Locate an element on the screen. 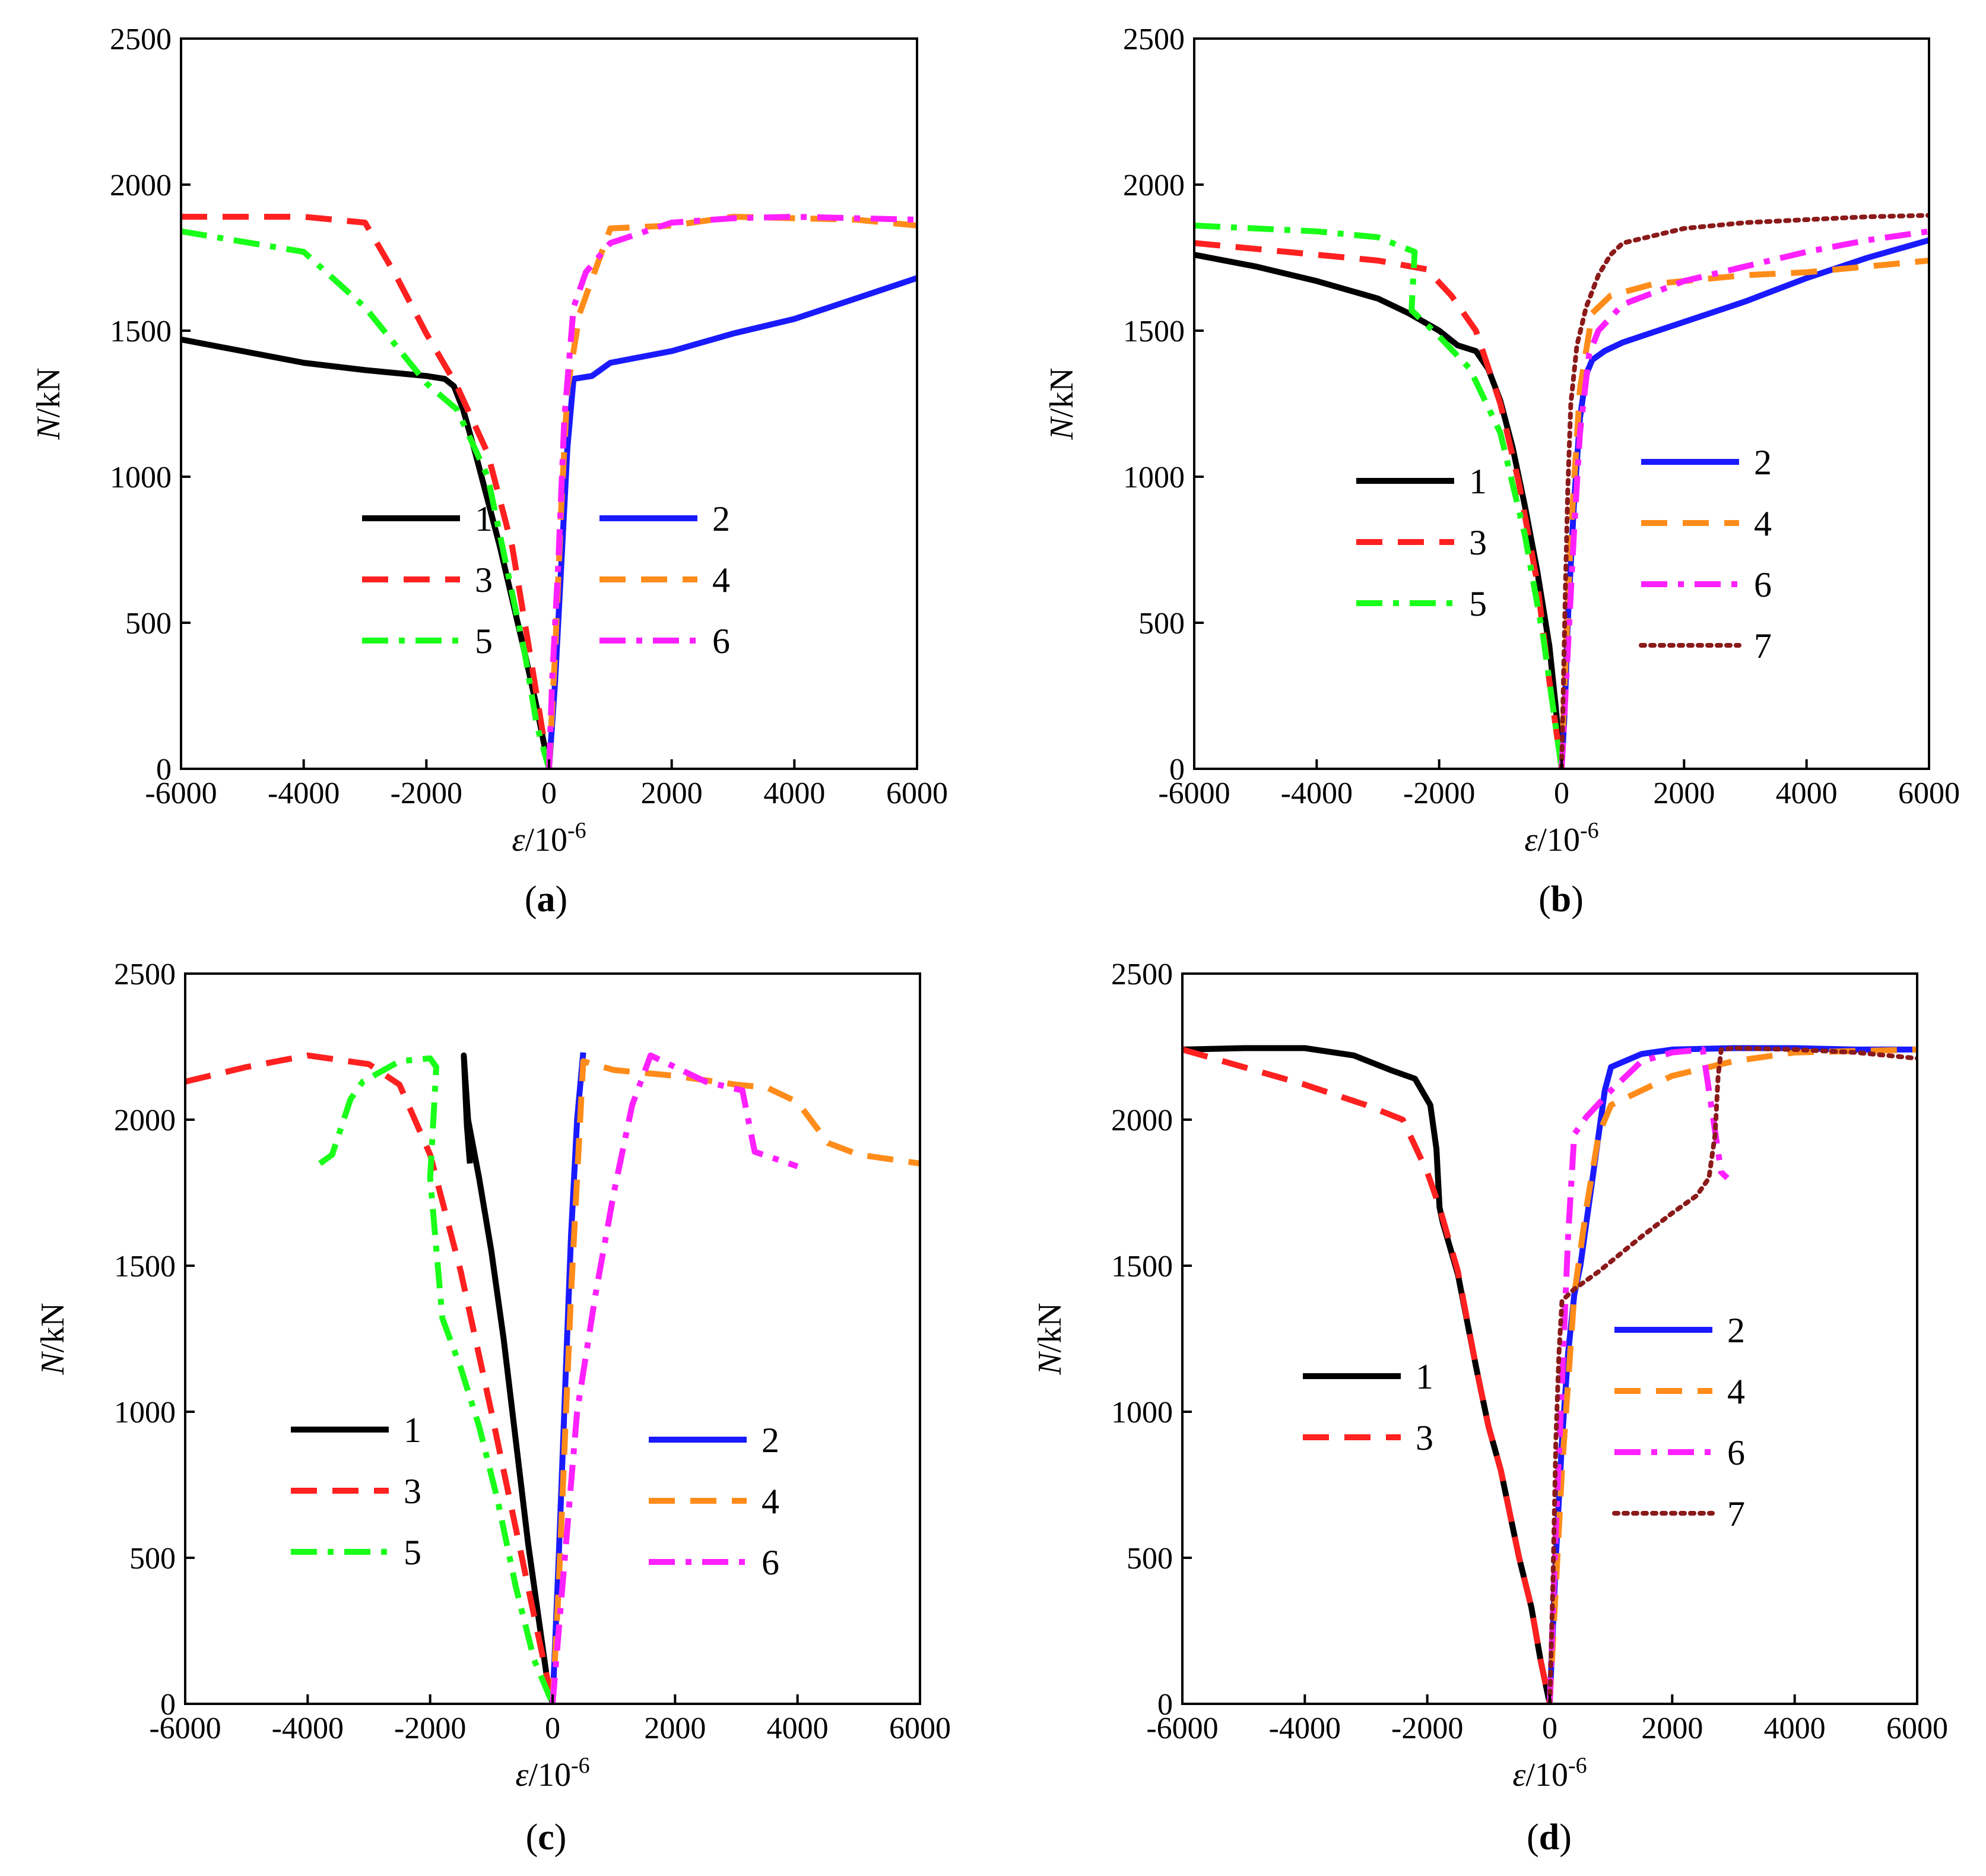 This screenshot has width=1986, height=1876. panel-label: (c) is located at coordinates (546, 1838).